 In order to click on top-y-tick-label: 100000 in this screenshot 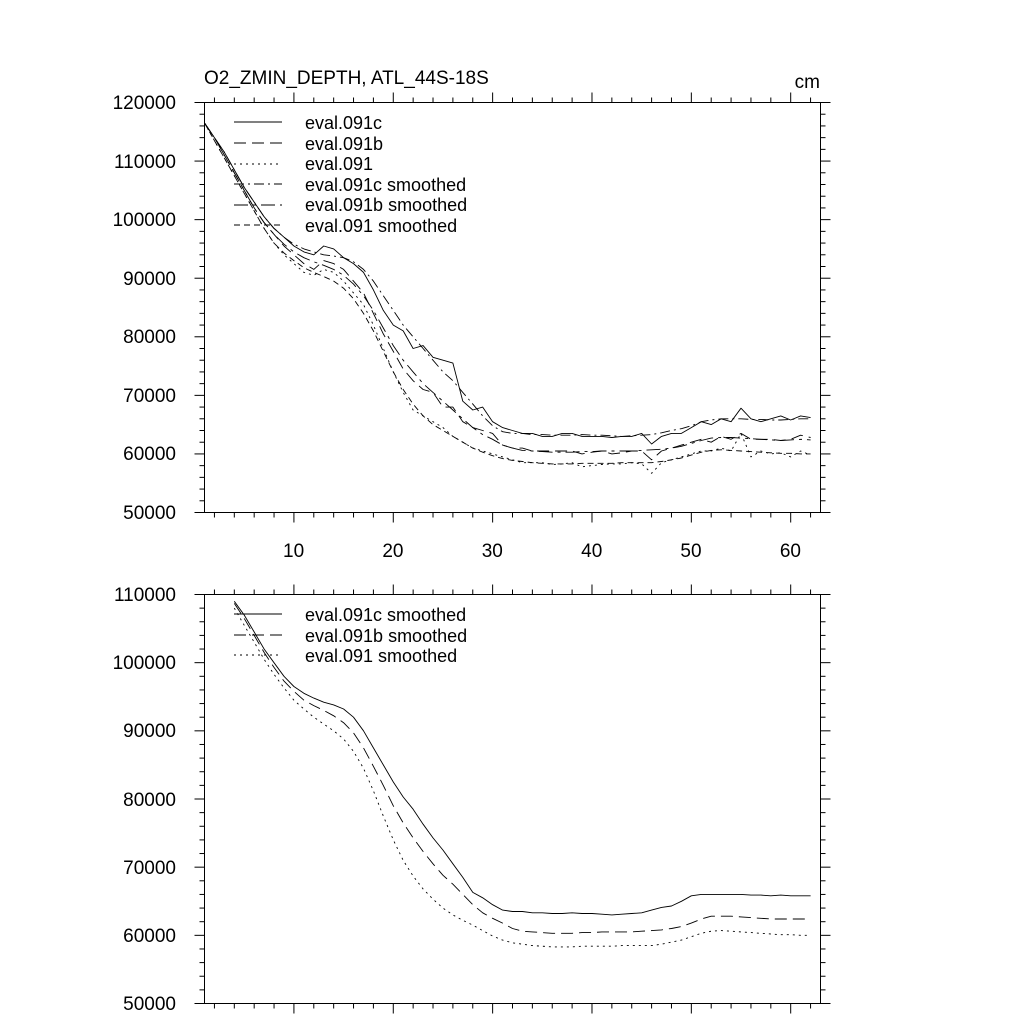, I will do `click(144, 220)`.